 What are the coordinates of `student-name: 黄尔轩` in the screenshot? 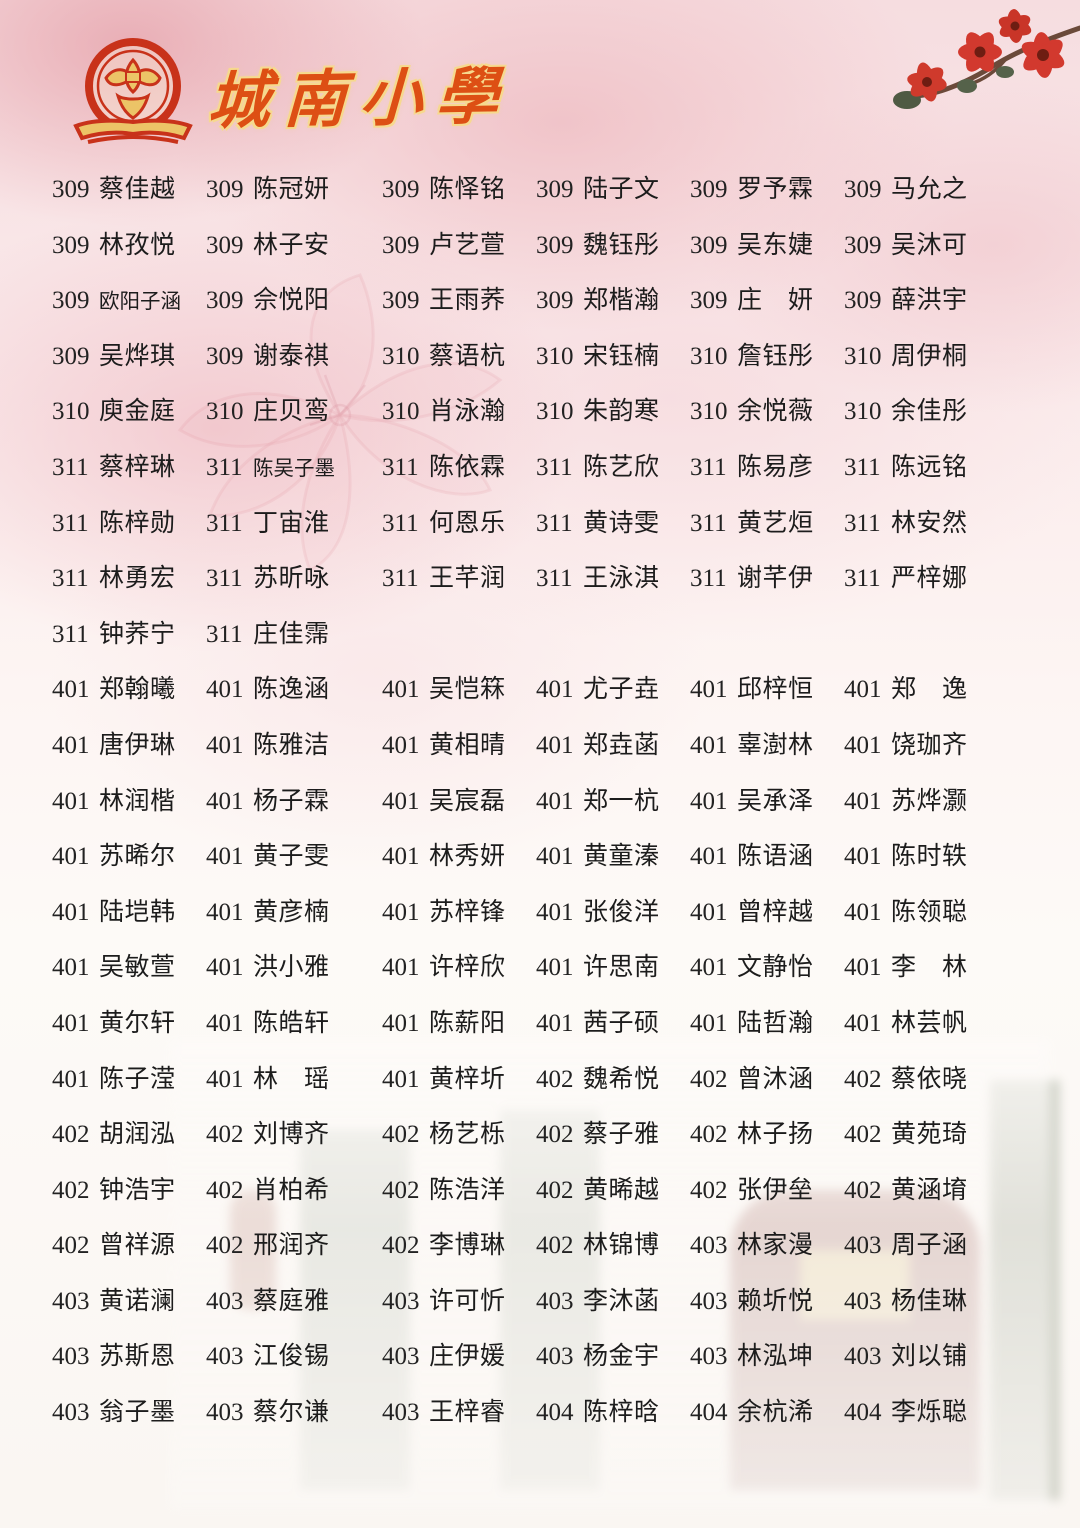 It's located at (137, 1023).